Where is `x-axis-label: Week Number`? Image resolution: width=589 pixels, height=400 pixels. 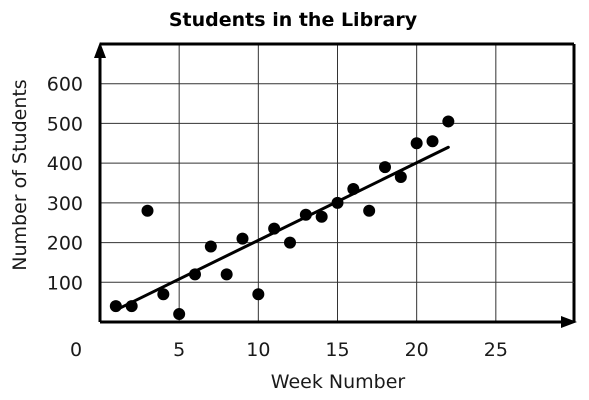
x-axis-label: Week Number is located at coordinates (338, 382).